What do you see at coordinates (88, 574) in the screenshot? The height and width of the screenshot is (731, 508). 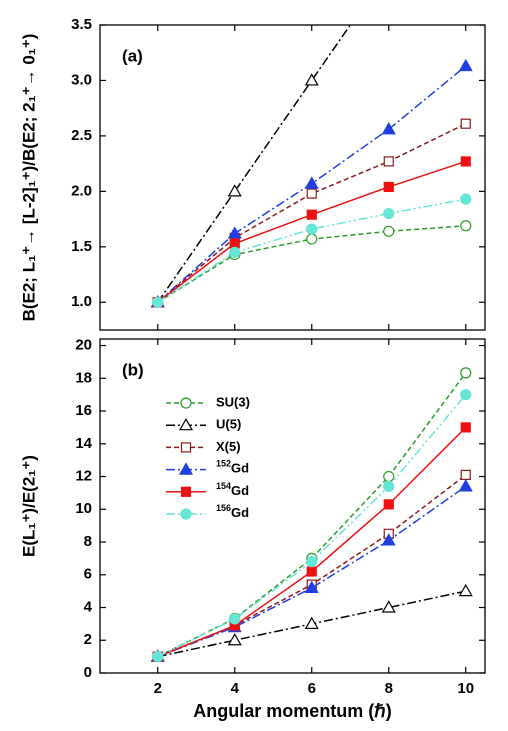 I see `y-tick-label: 6` at bounding box center [88, 574].